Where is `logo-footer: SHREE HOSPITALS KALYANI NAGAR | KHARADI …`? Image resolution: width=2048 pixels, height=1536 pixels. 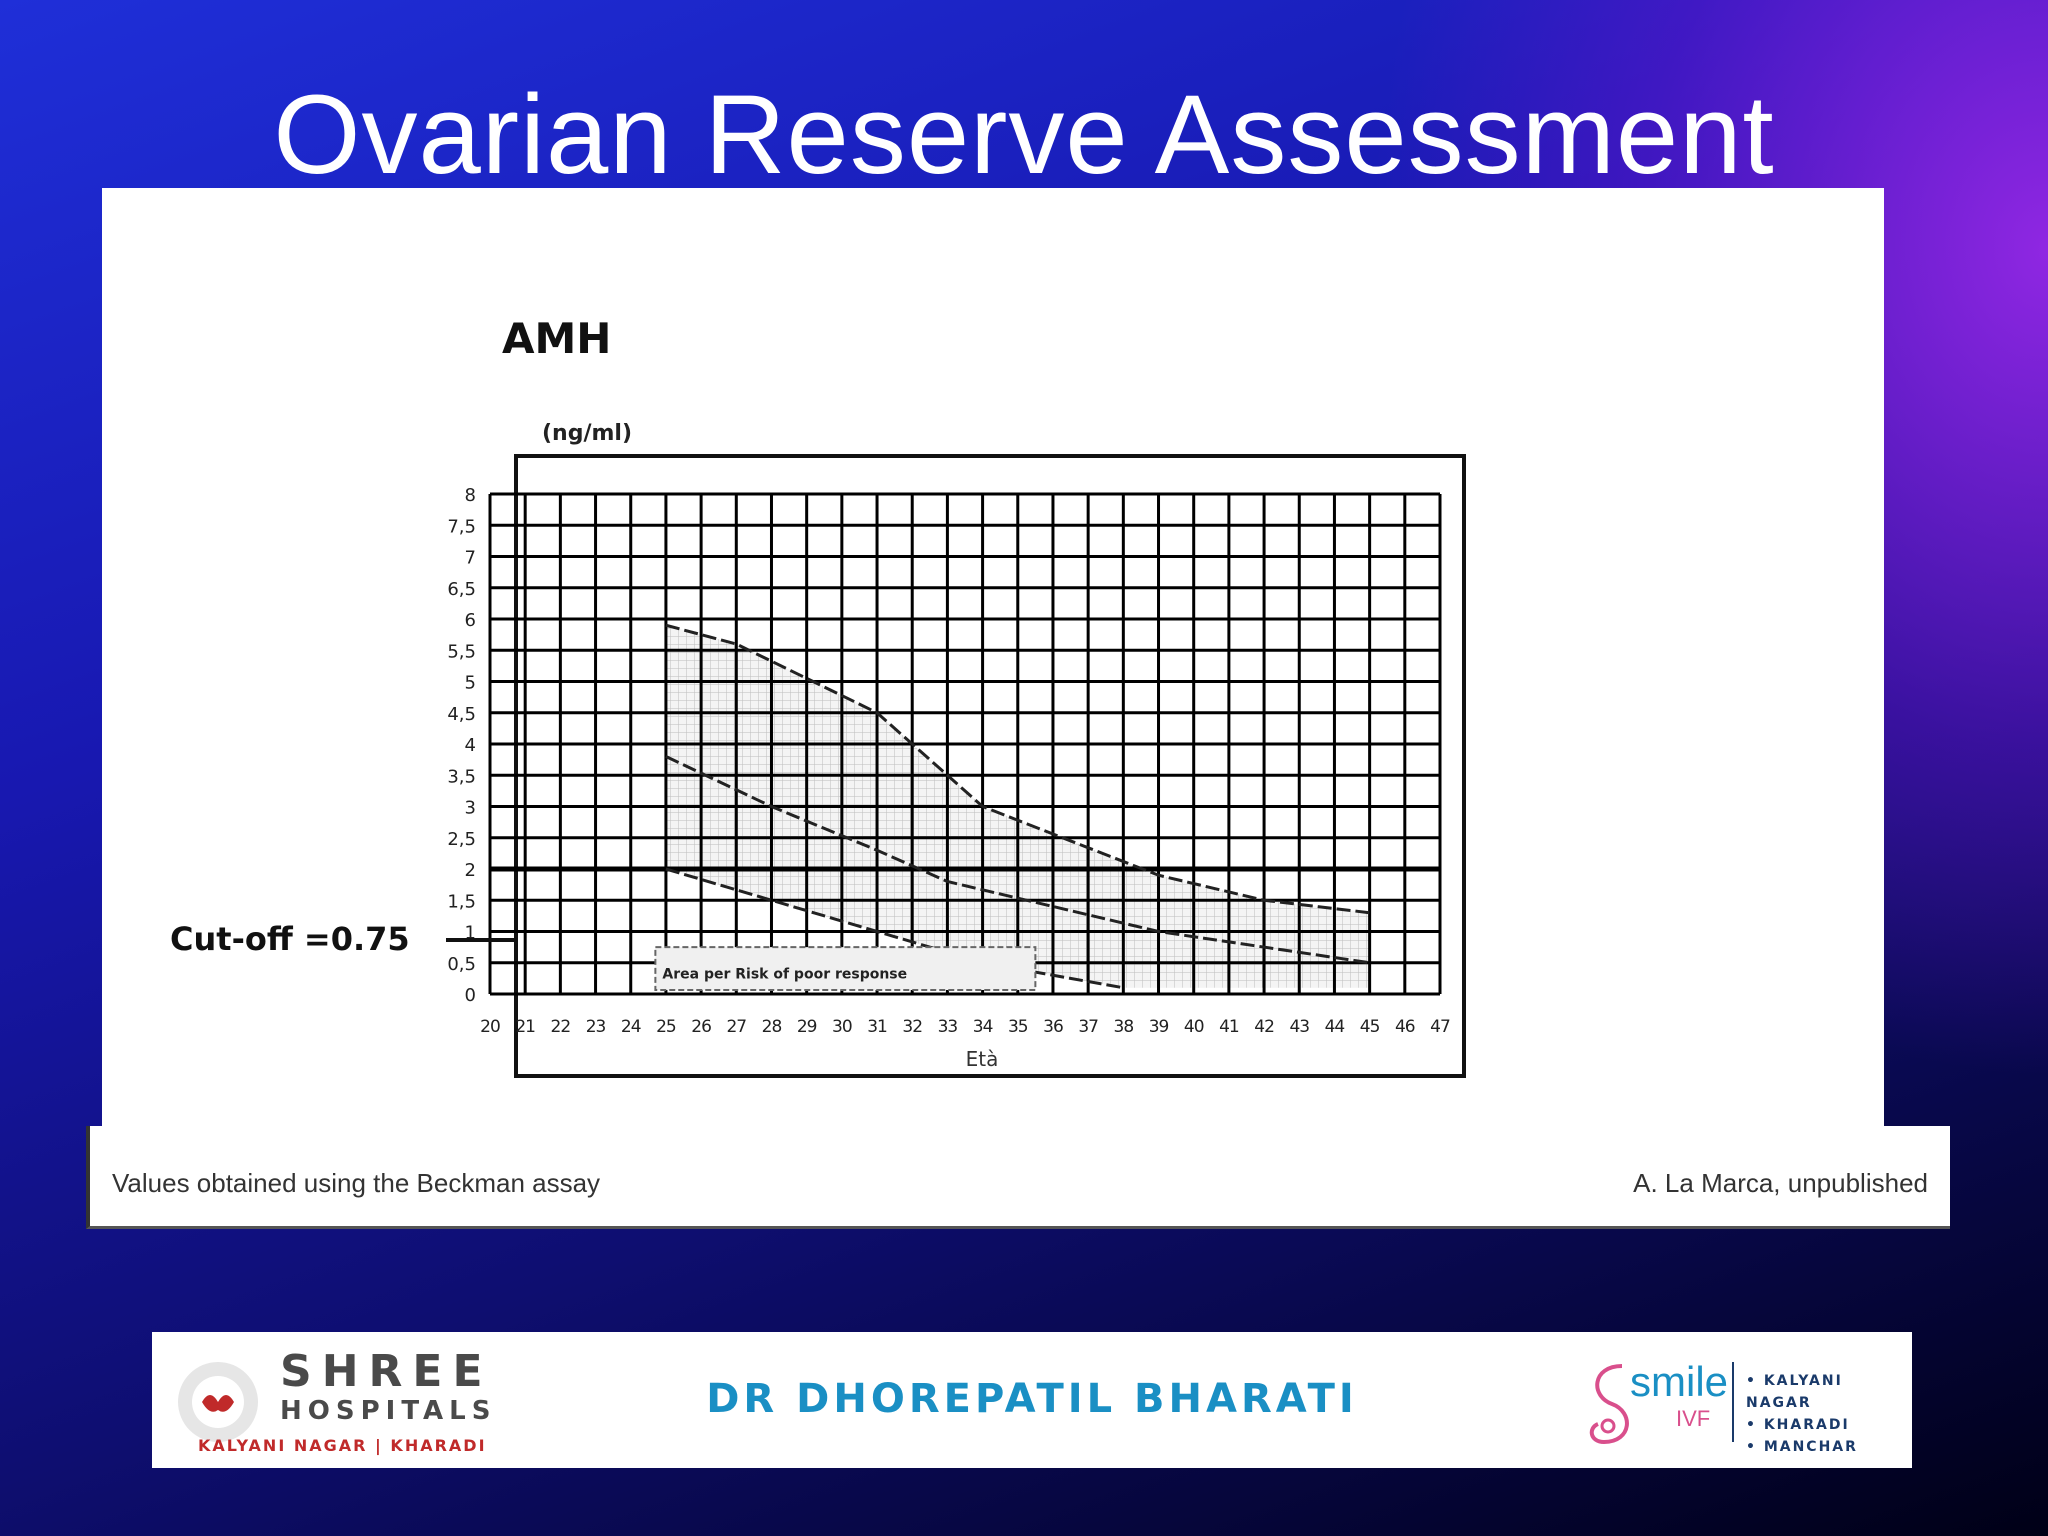
logo-footer: SHREE HOSPITALS KALYANI NAGAR | KHARADI … is located at coordinates (1032, 1400).